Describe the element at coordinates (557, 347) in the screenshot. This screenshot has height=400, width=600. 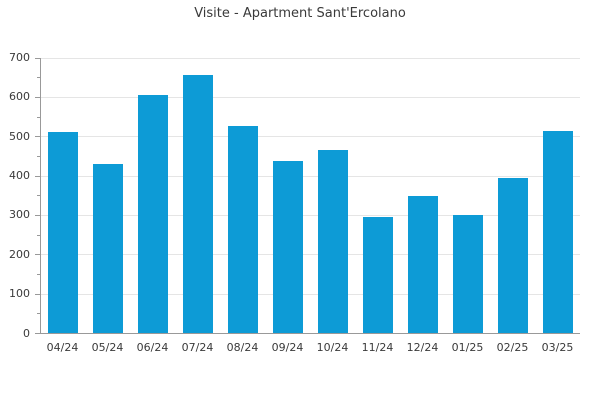
I see `x-tick-label: 03/25` at that location.